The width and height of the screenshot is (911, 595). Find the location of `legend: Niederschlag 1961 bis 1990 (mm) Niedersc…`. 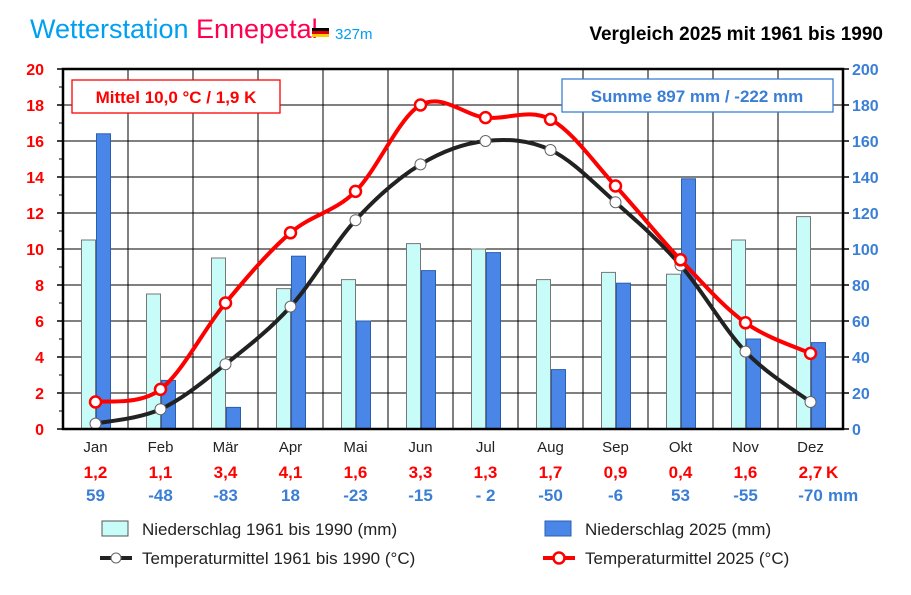

legend: Niederschlag 1961 bis 1990 (mm) Niedersc… is located at coordinates (444, 544).